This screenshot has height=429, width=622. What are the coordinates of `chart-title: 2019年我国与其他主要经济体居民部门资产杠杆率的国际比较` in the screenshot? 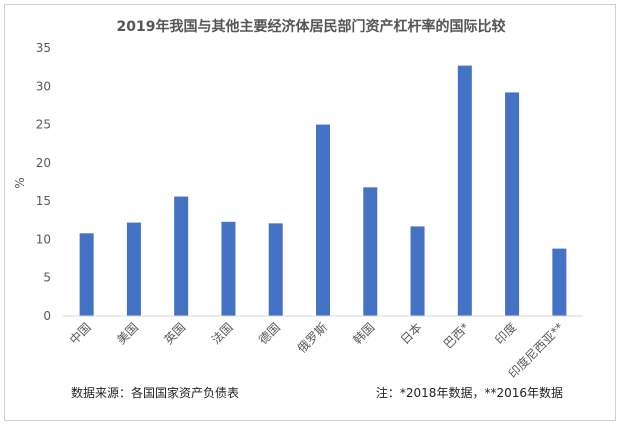 It's located at (311, 26).